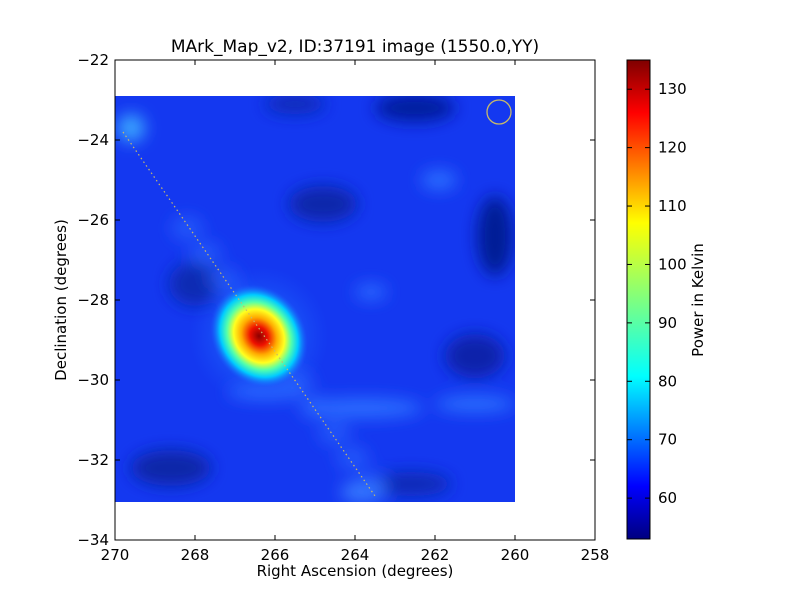  What do you see at coordinates (93, 60) in the screenshot?
I see `y-tick-label: −22` at bounding box center [93, 60].